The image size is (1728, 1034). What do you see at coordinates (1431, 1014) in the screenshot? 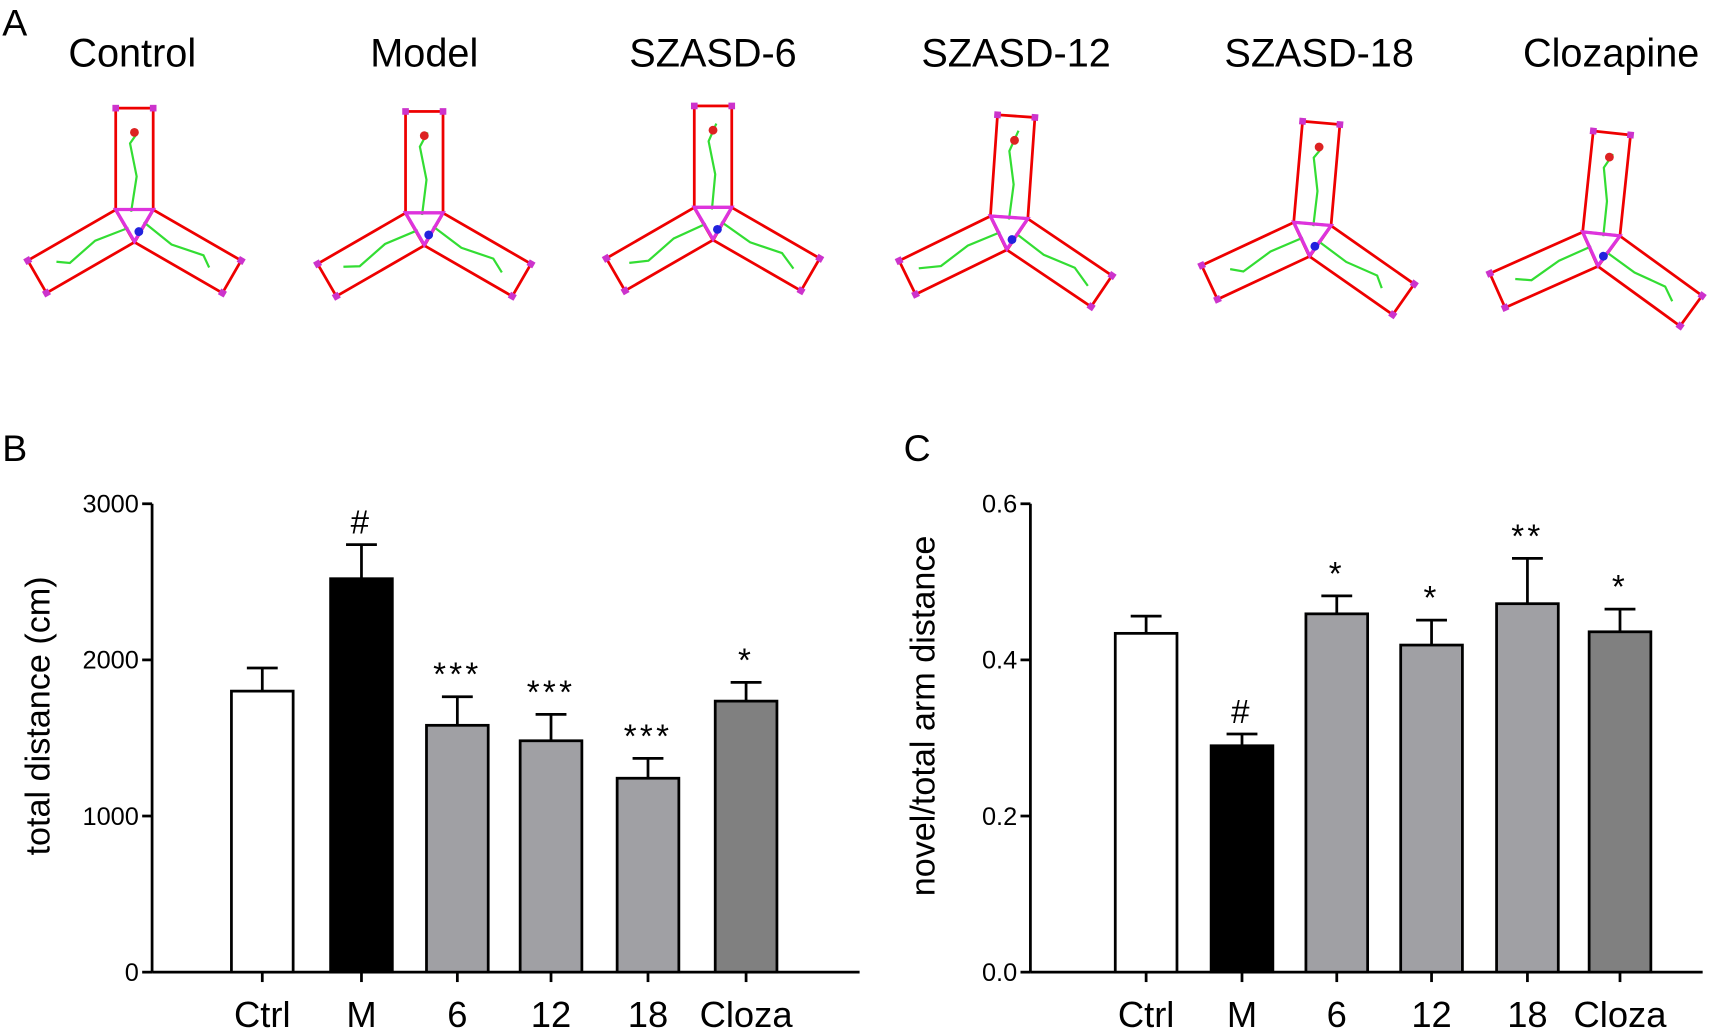
I see `x-tick-label: 12` at bounding box center [1431, 1014].